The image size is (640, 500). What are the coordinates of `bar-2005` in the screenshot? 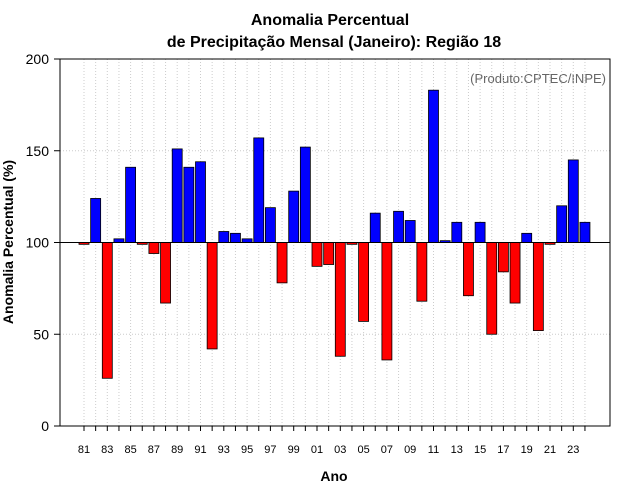 It's located at (364, 282).